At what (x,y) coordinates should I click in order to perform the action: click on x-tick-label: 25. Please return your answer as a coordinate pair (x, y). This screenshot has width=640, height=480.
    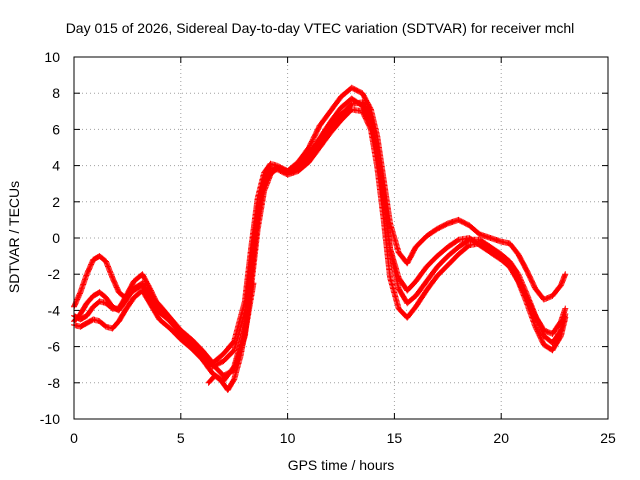
    Looking at the image, I should click on (608, 438).